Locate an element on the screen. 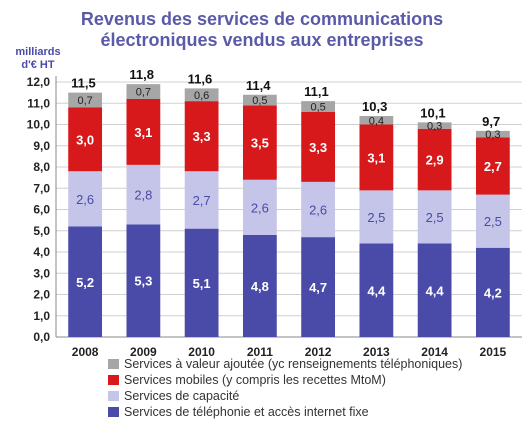  segment-value-label: 5,1 is located at coordinates (202, 283).